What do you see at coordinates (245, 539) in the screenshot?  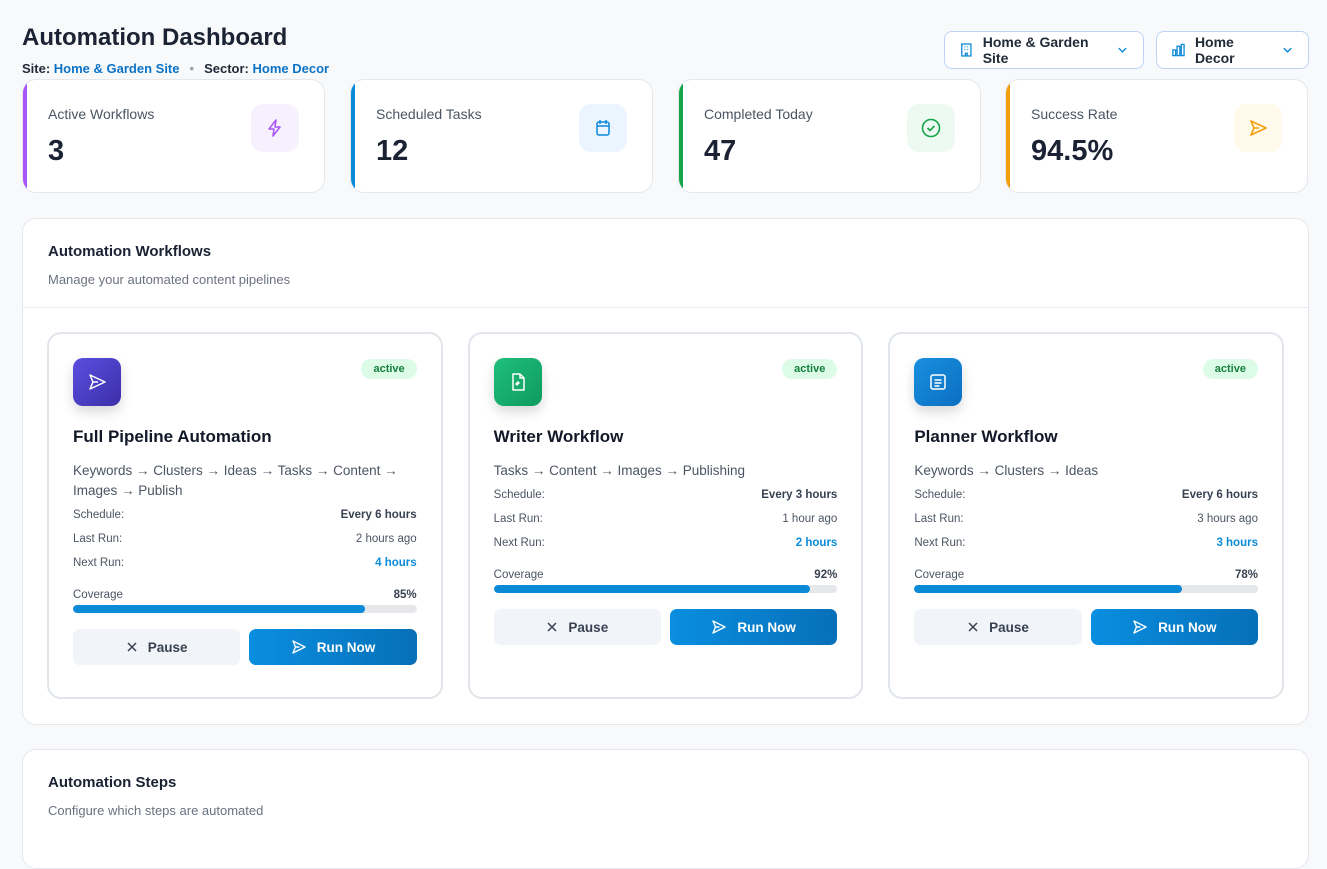 I see `last-run-row: Last Run: 2 hours ago` at bounding box center [245, 539].